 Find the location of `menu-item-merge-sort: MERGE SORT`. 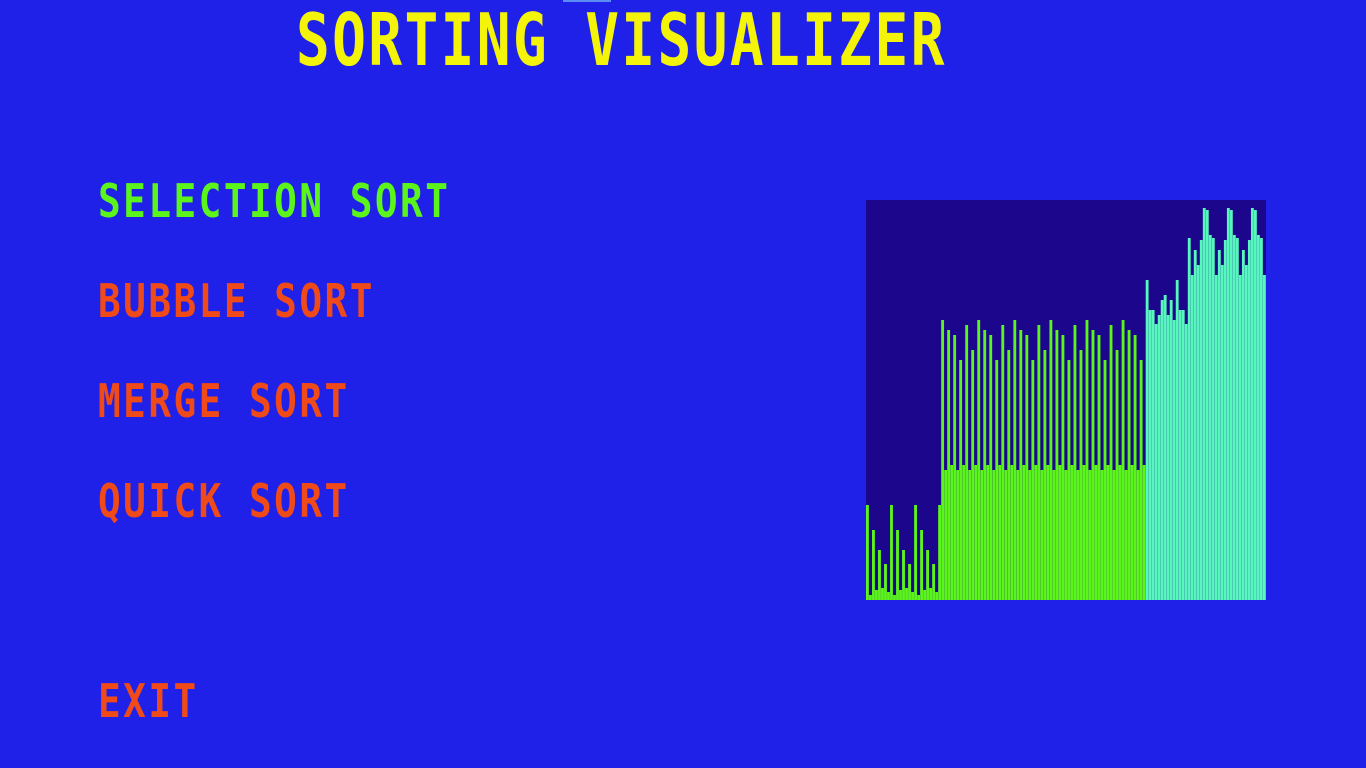

menu-item-merge-sort: MERGE SORT is located at coordinates (224, 401).